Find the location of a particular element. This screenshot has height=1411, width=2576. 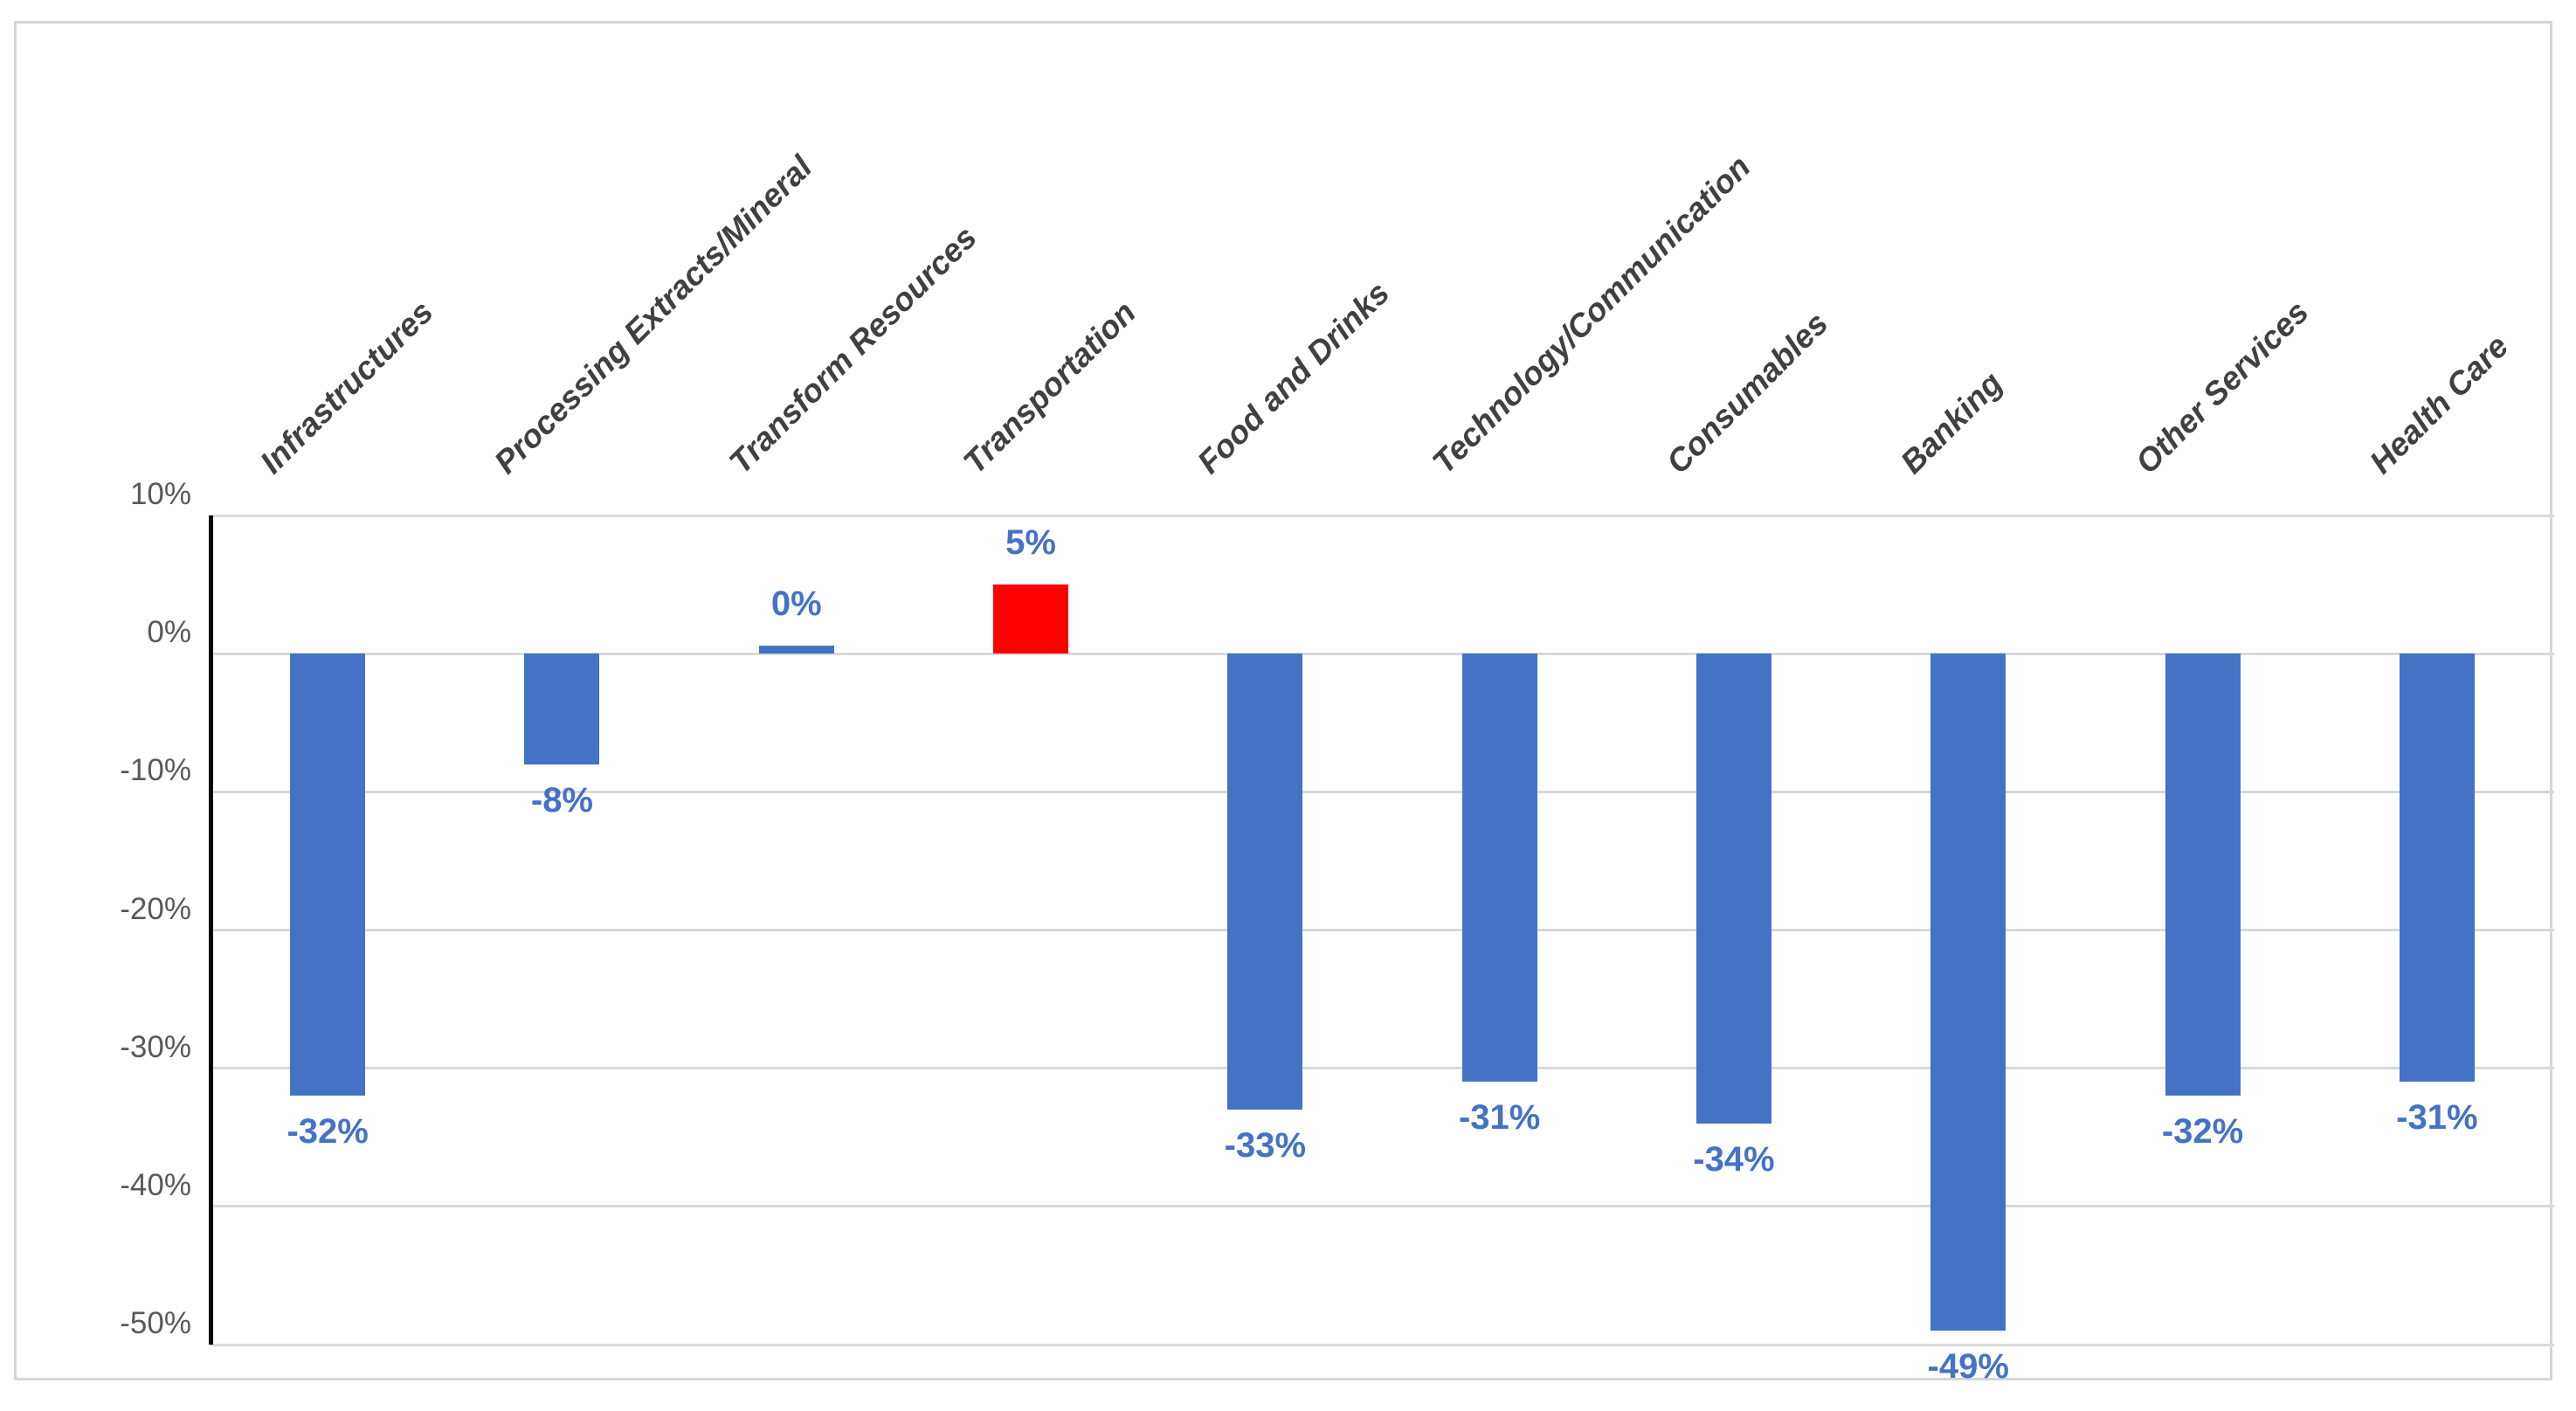

category-label: Transform Resources is located at coordinates (853, 350).